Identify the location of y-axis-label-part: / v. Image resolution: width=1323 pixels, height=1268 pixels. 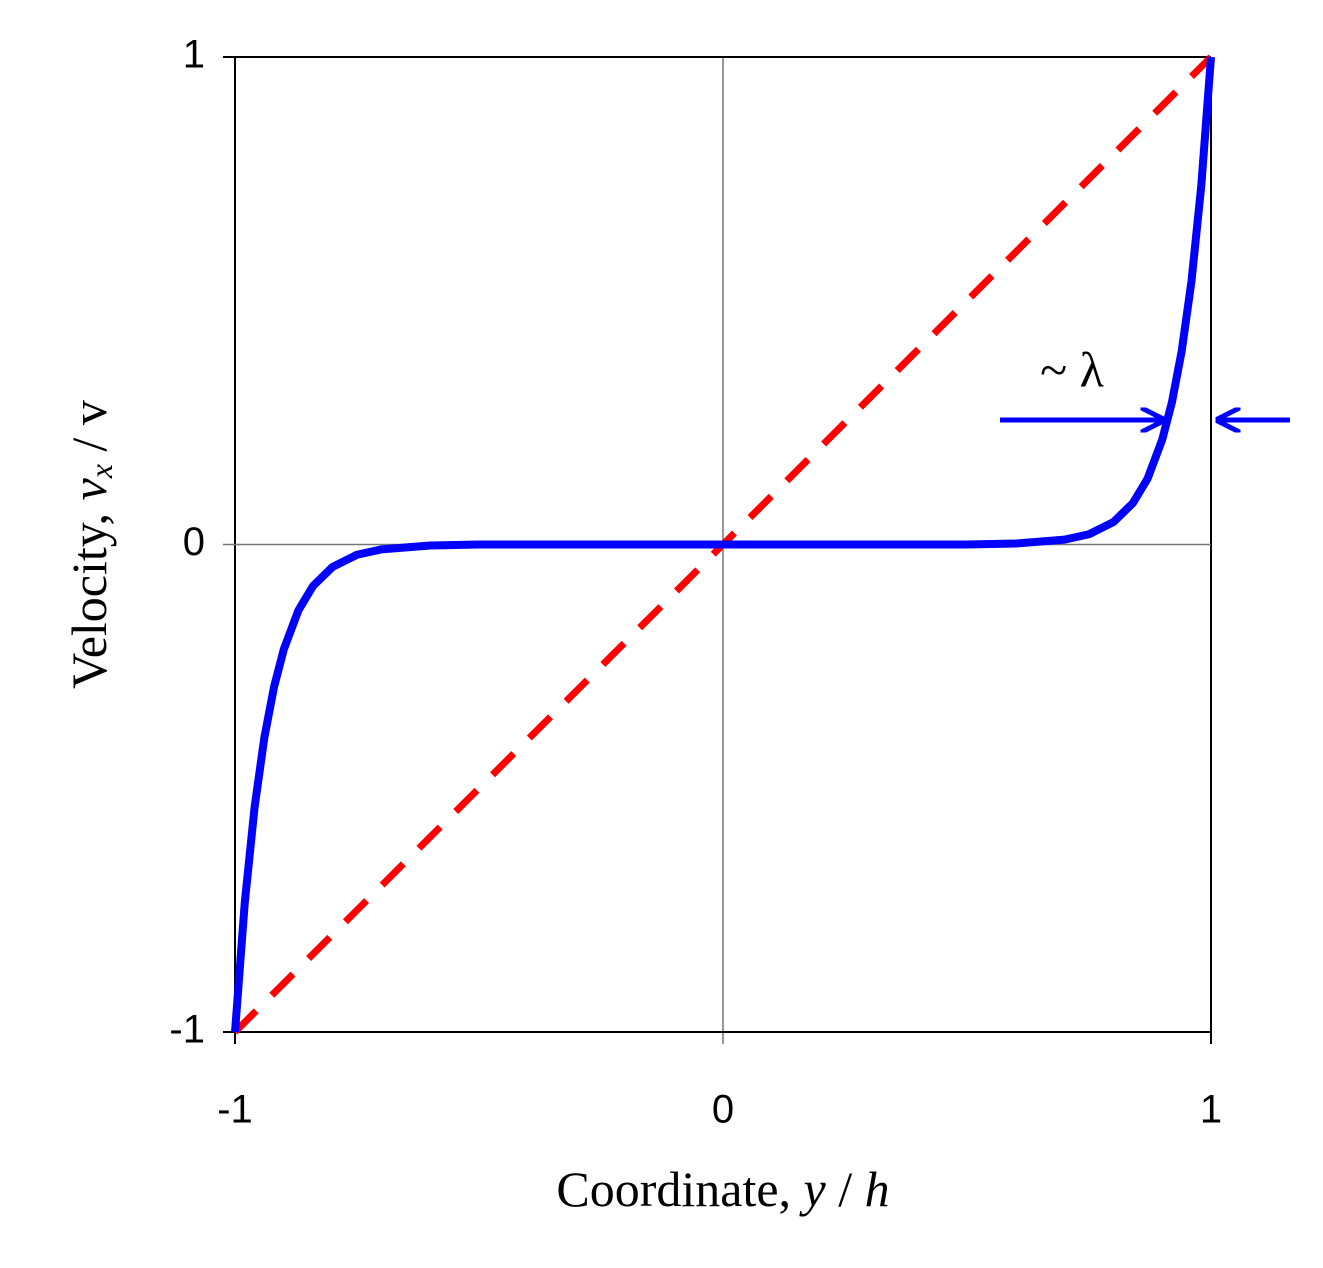
(89, 432).